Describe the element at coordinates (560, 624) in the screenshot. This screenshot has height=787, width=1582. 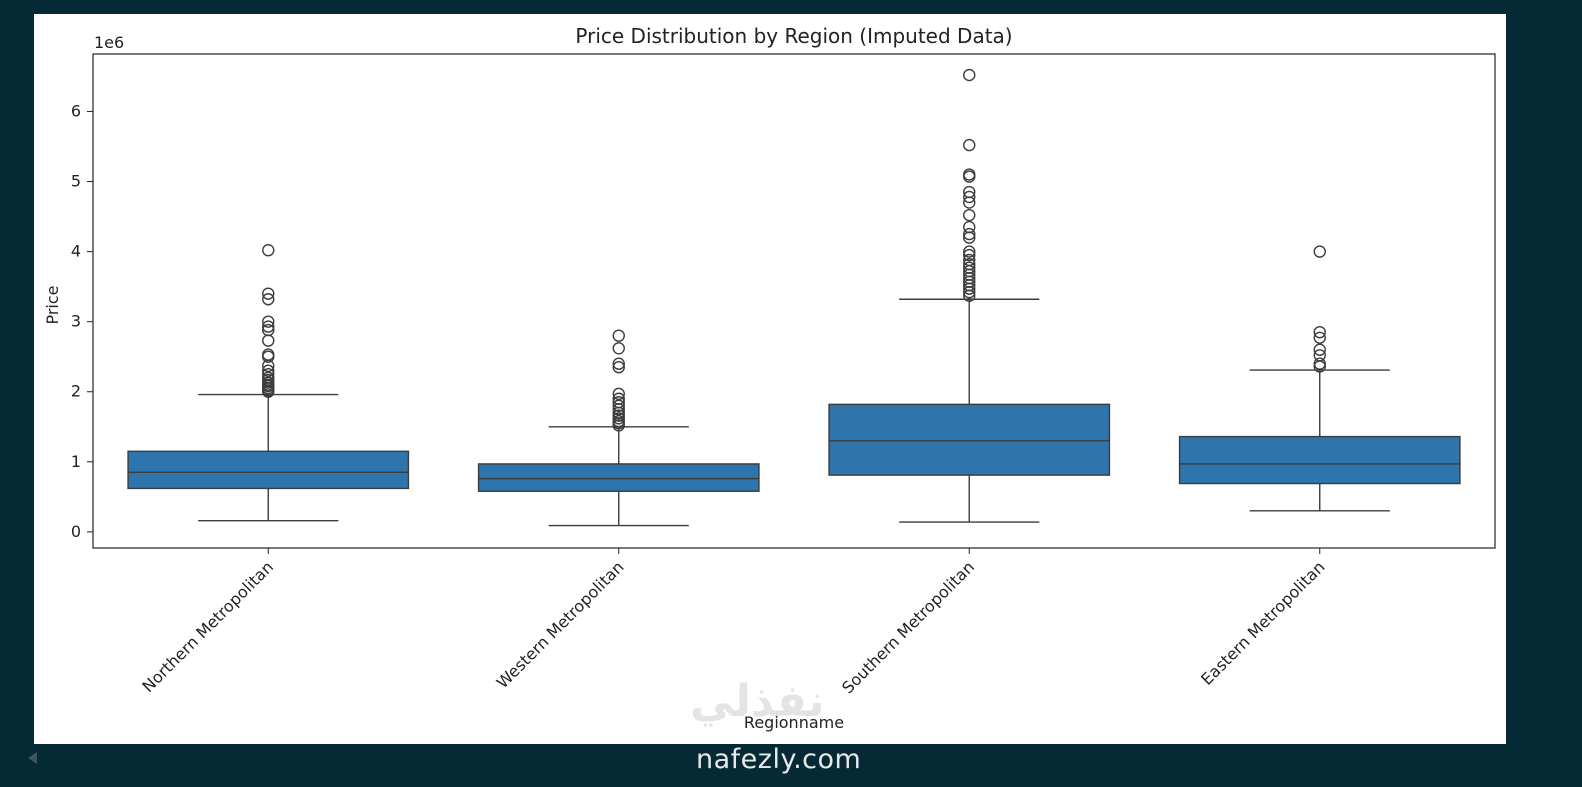
I see `x-tick-label: Western Metropolitan` at that location.